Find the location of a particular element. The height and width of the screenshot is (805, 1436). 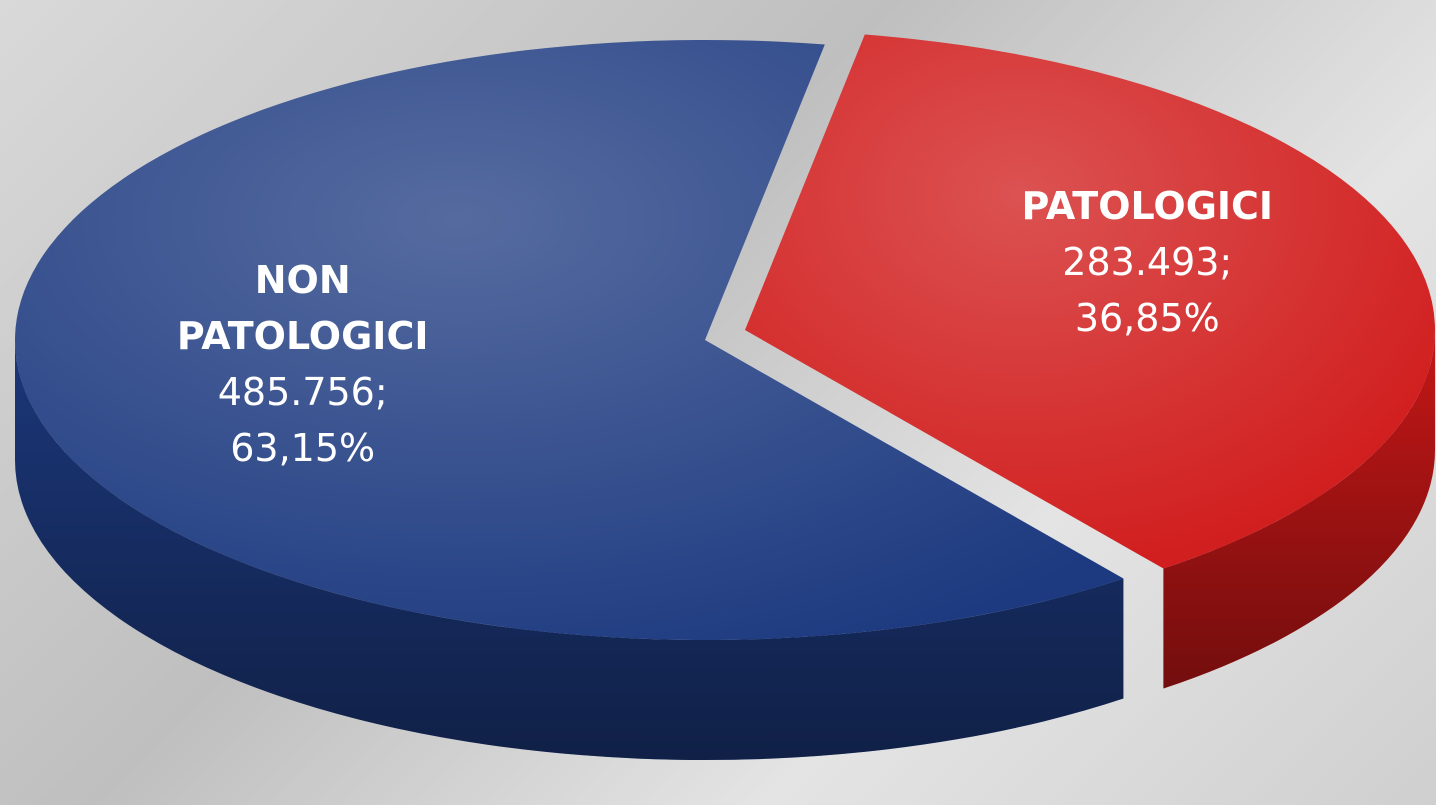

slice-side-shade is located at coordinates (1299, 509).